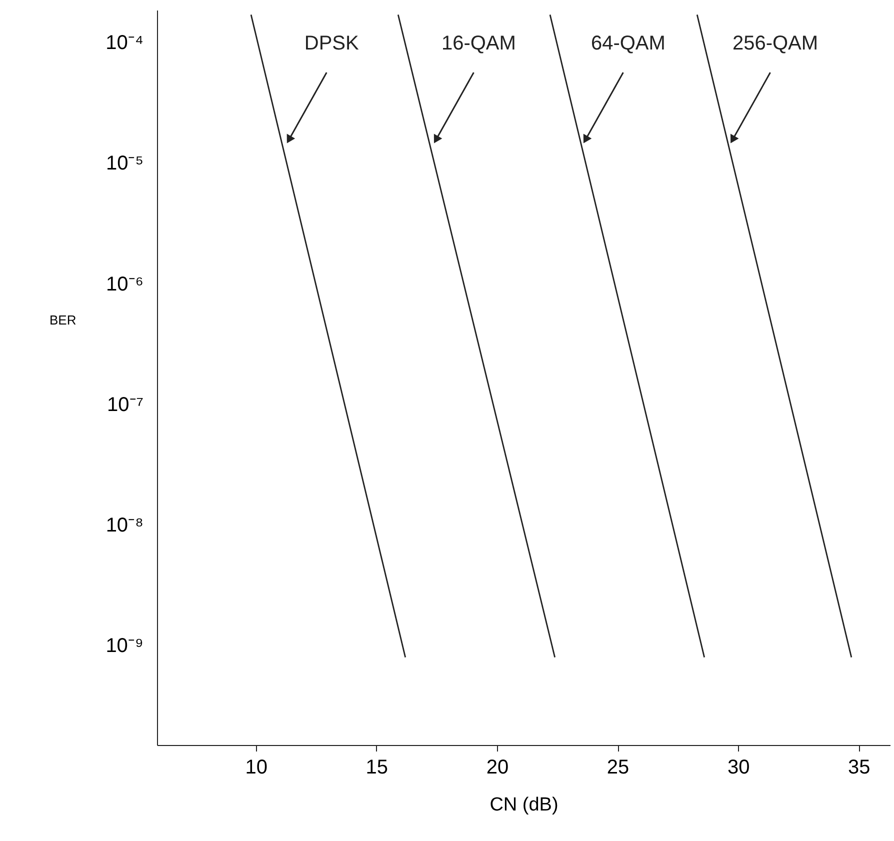 The width and height of the screenshot is (894, 841). What do you see at coordinates (125, 405) in the screenshot?
I see `y-tick-label: 10⁻⁷` at bounding box center [125, 405].